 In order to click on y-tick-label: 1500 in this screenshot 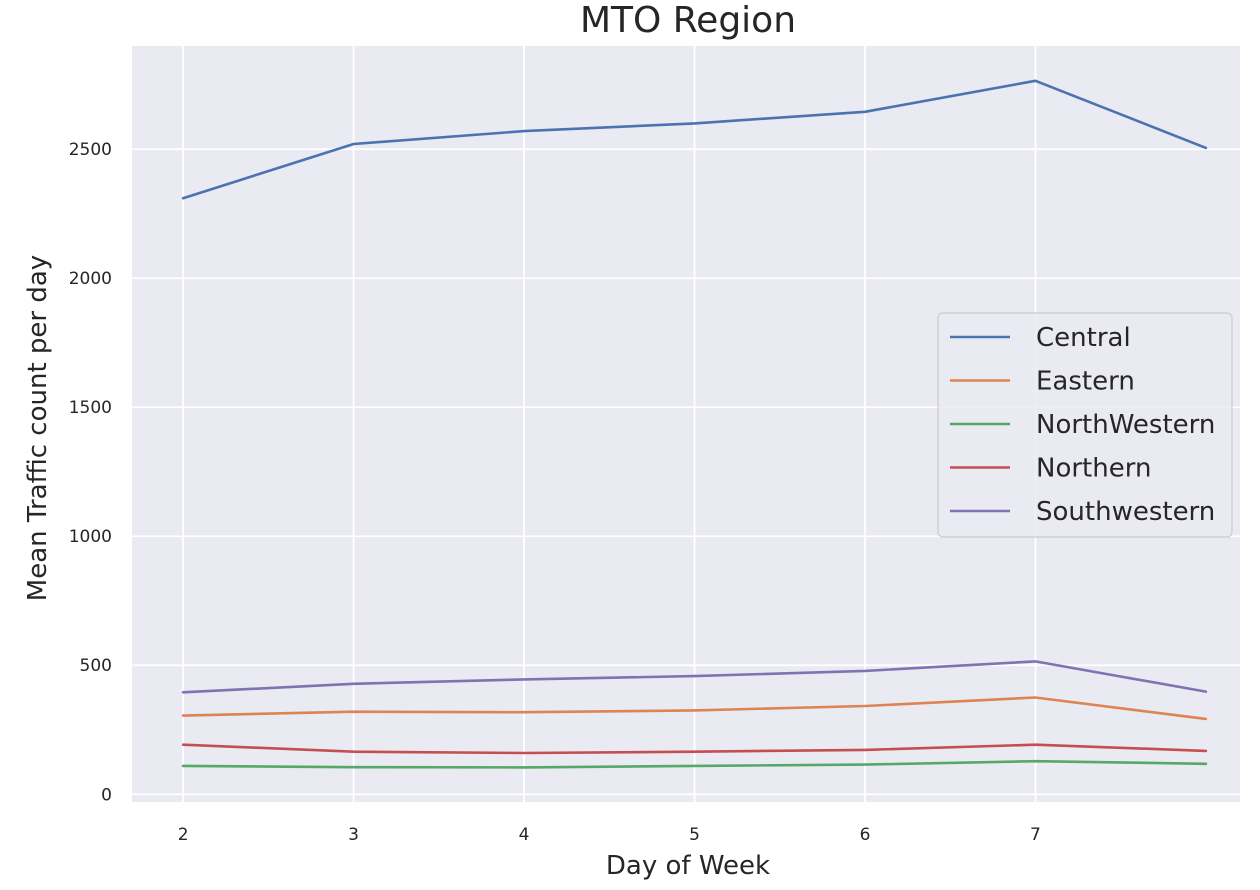, I will do `click(90, 408)`.